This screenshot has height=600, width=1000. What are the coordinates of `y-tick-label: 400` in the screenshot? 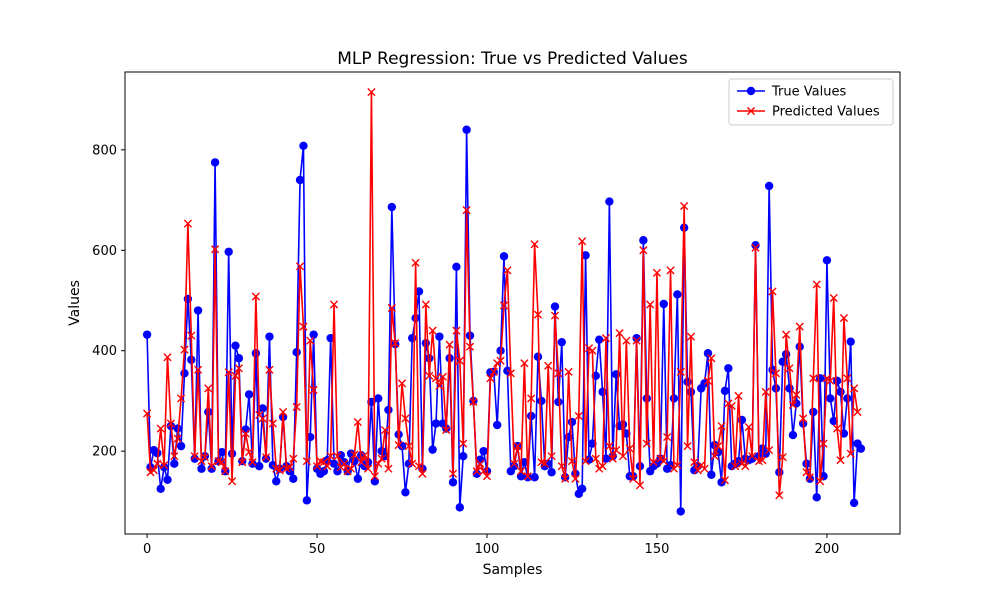 It's located at (104, 351).